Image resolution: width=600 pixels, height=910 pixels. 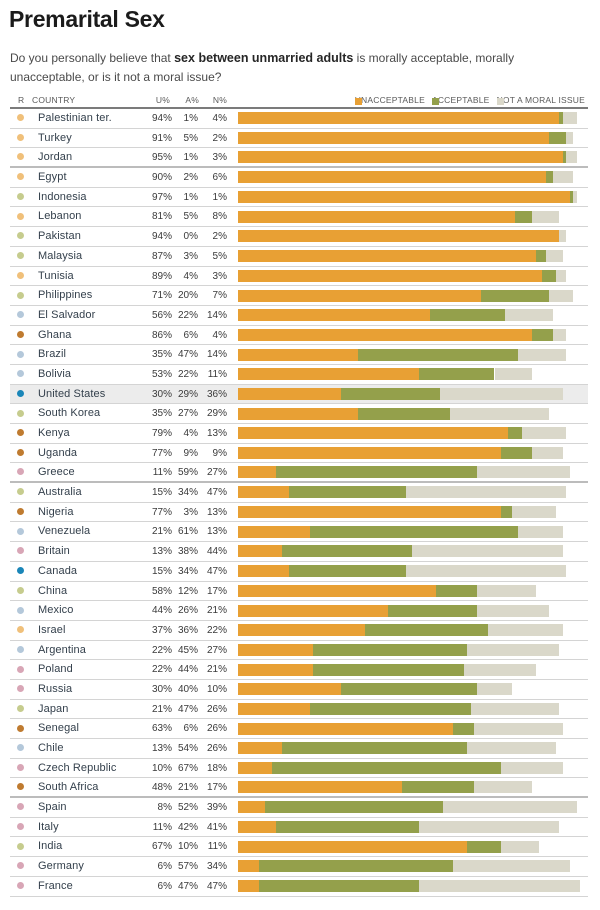 I want to click on unacceptable-pct: 13%, so click(x=161, y=748).